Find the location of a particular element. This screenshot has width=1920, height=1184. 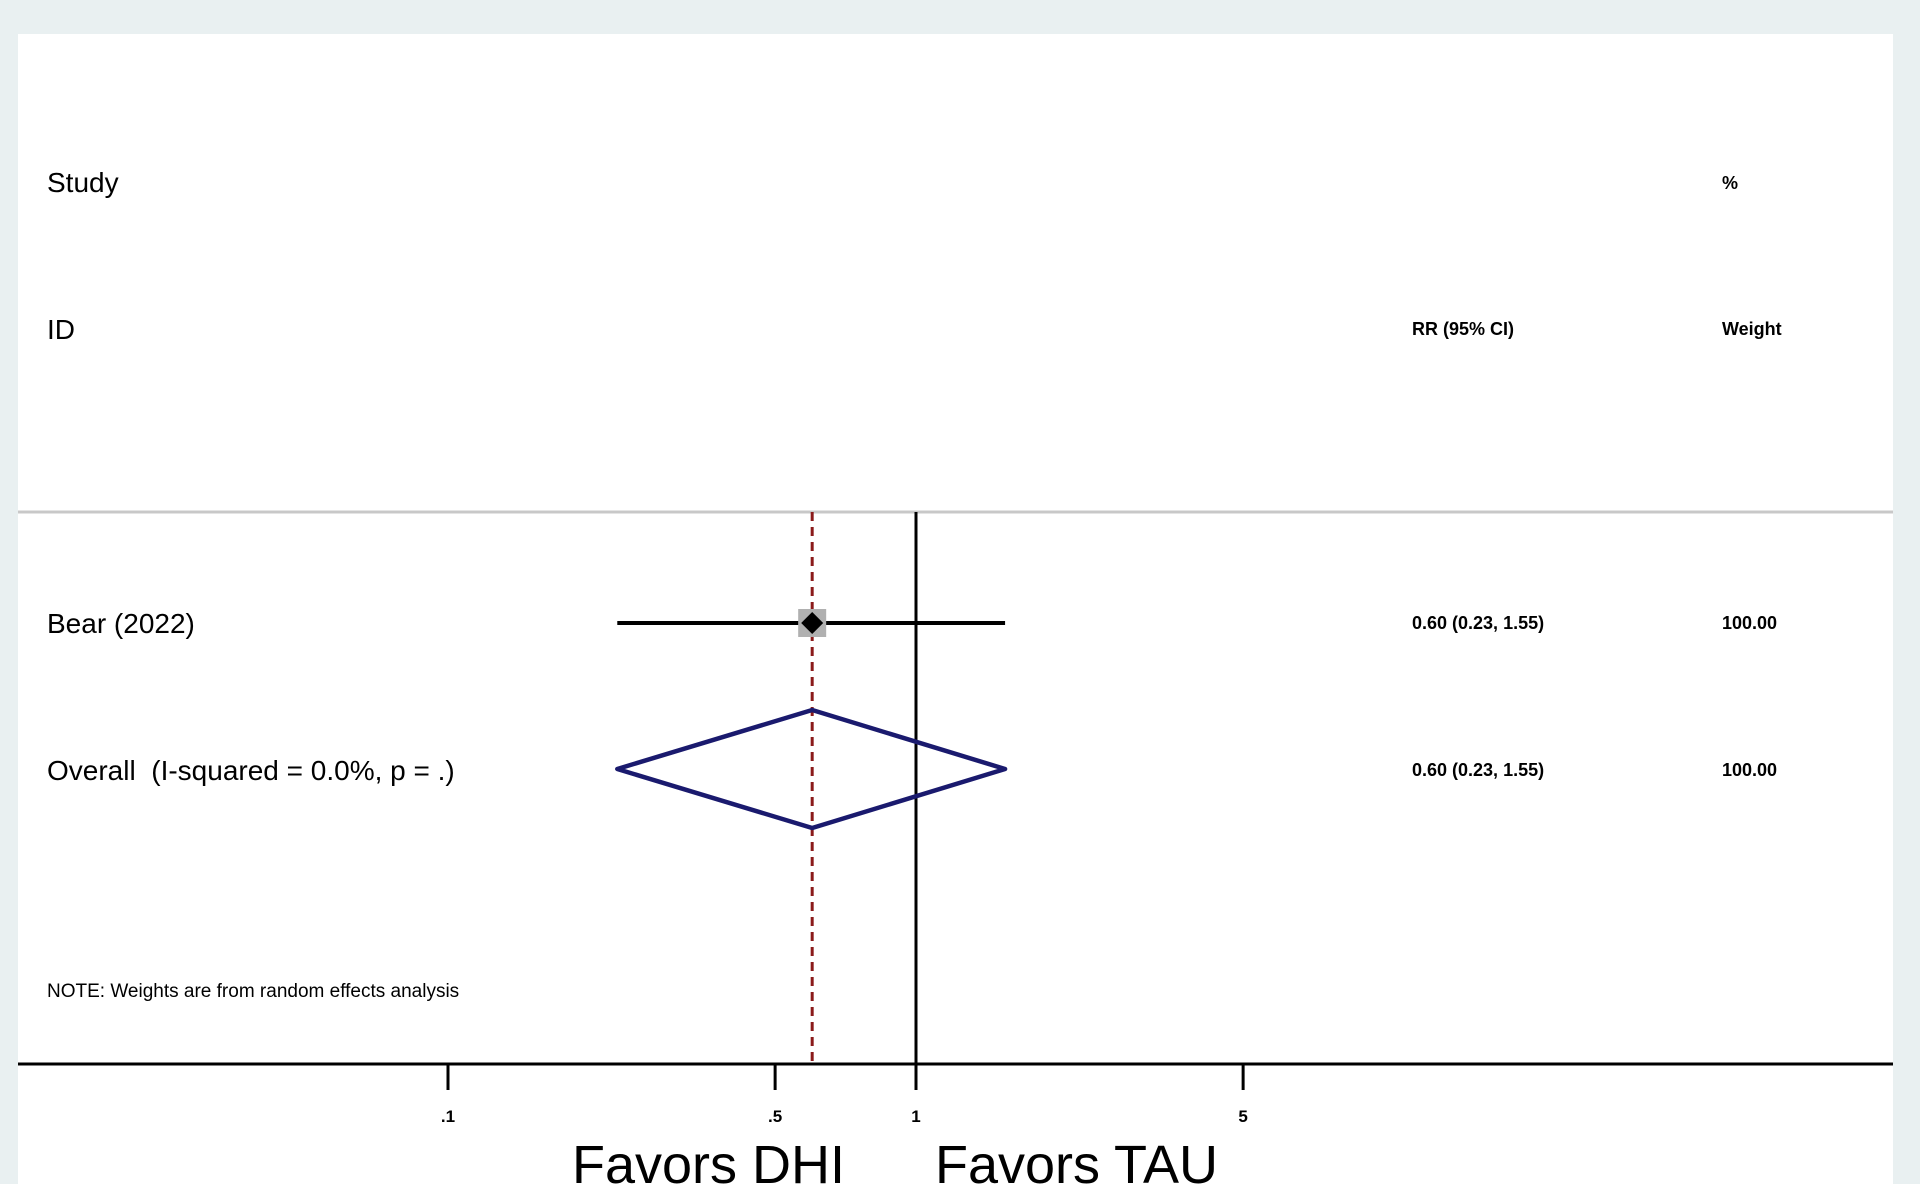

x-tick-label: .1 is located at coordinates (448, 1116).